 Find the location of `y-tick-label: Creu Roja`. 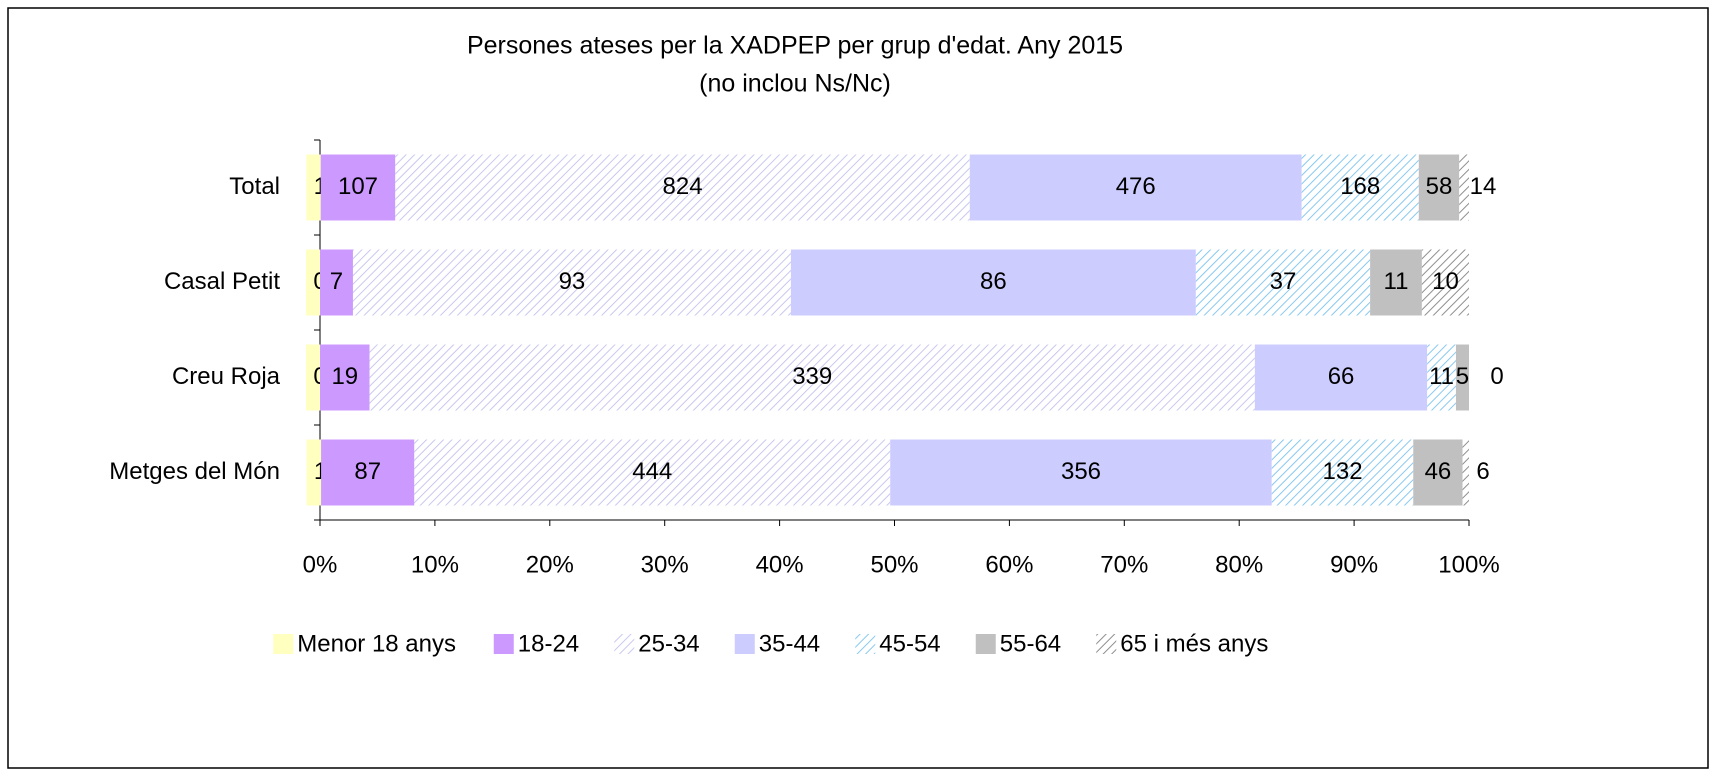

y-tick-label: Creu Roja is located at coordinates (226, 376).